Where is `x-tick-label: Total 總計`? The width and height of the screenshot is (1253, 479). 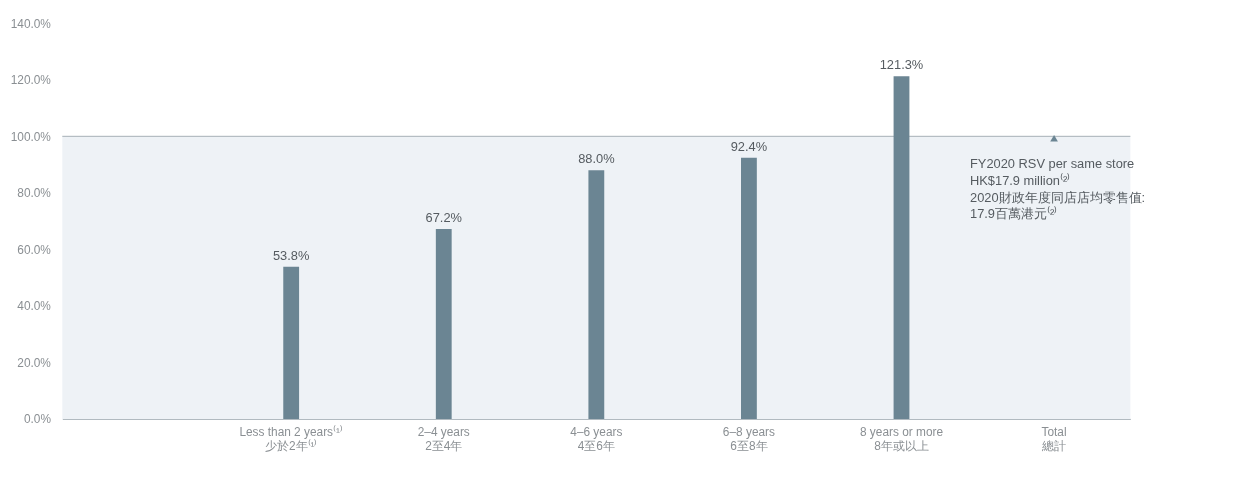 x-tick-label: Total 總計 is located at coordinates (1054, 439).